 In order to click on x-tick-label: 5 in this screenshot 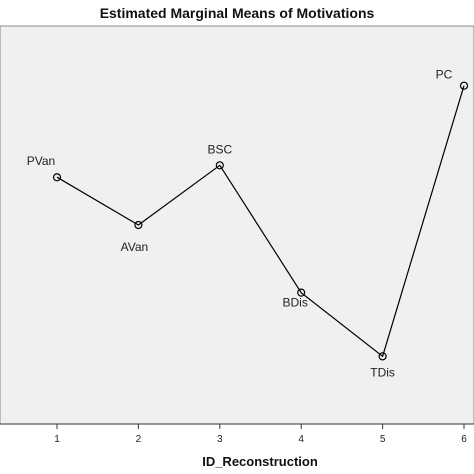, I will do `click(383, 439)`.